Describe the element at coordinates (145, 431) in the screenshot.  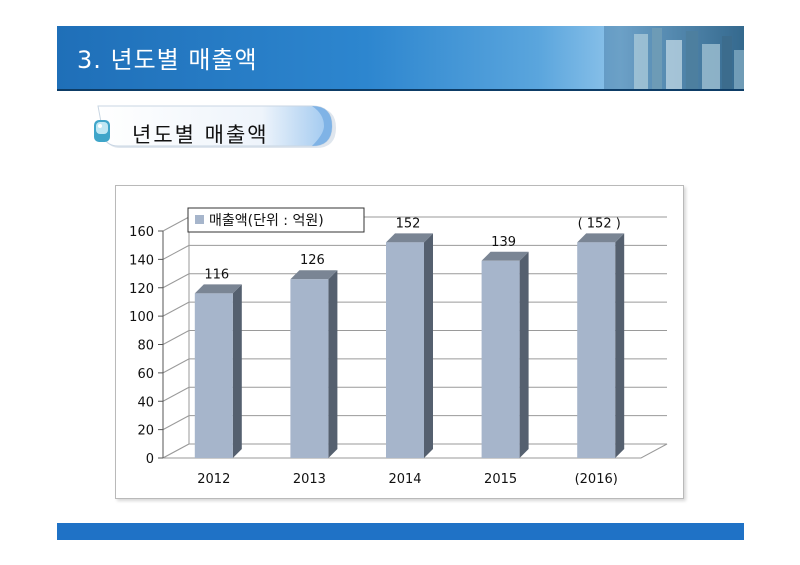
I see `y-tick-label: 20` at that location.